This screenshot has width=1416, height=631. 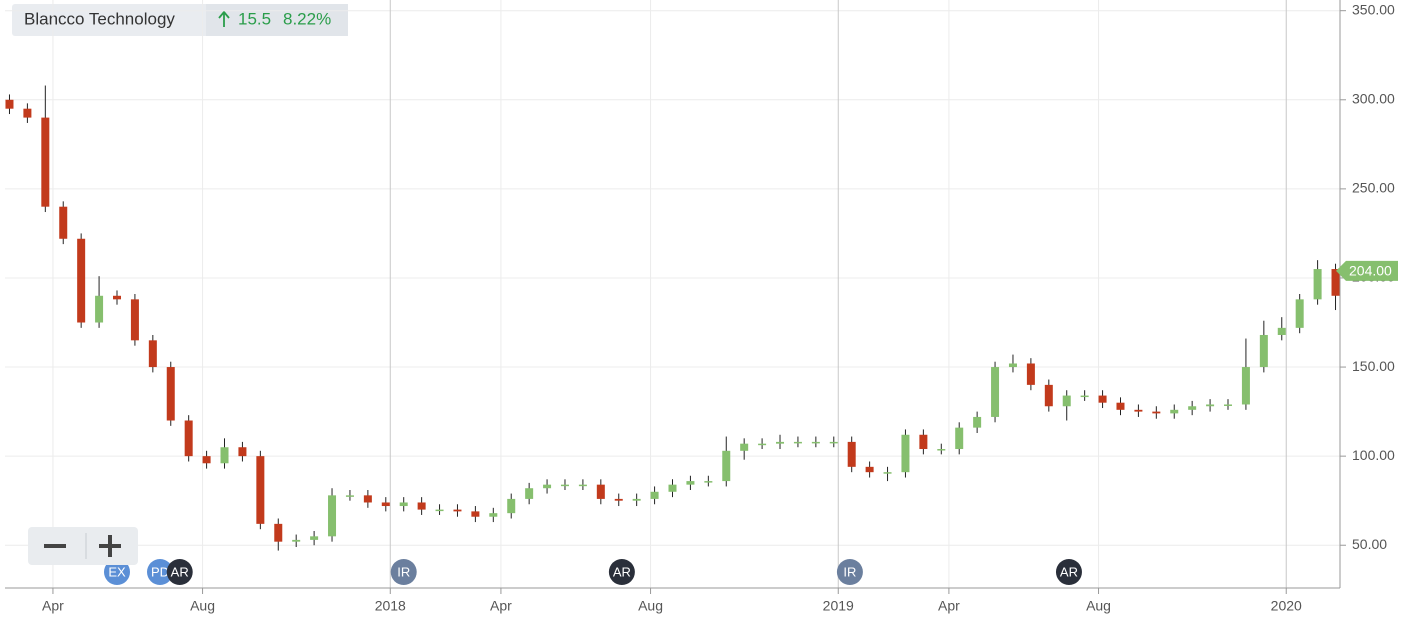 I want to click on x-tick-label: 2018, so click(x=390, y=606).